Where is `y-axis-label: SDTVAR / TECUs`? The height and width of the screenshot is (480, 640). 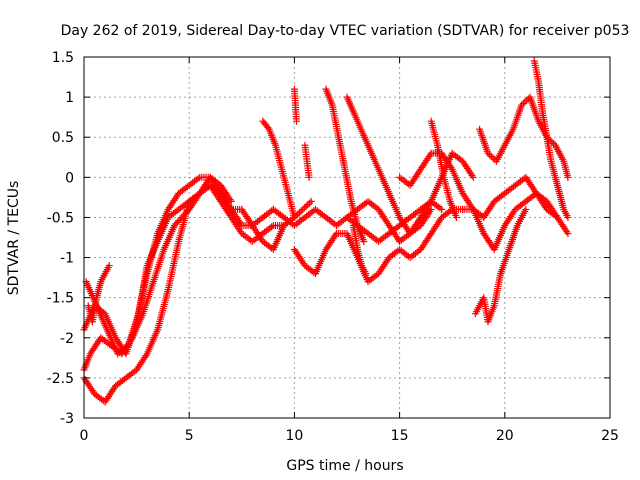
y-axis-label: SDTVAR / TECUs is located at coordinates (14, 238).